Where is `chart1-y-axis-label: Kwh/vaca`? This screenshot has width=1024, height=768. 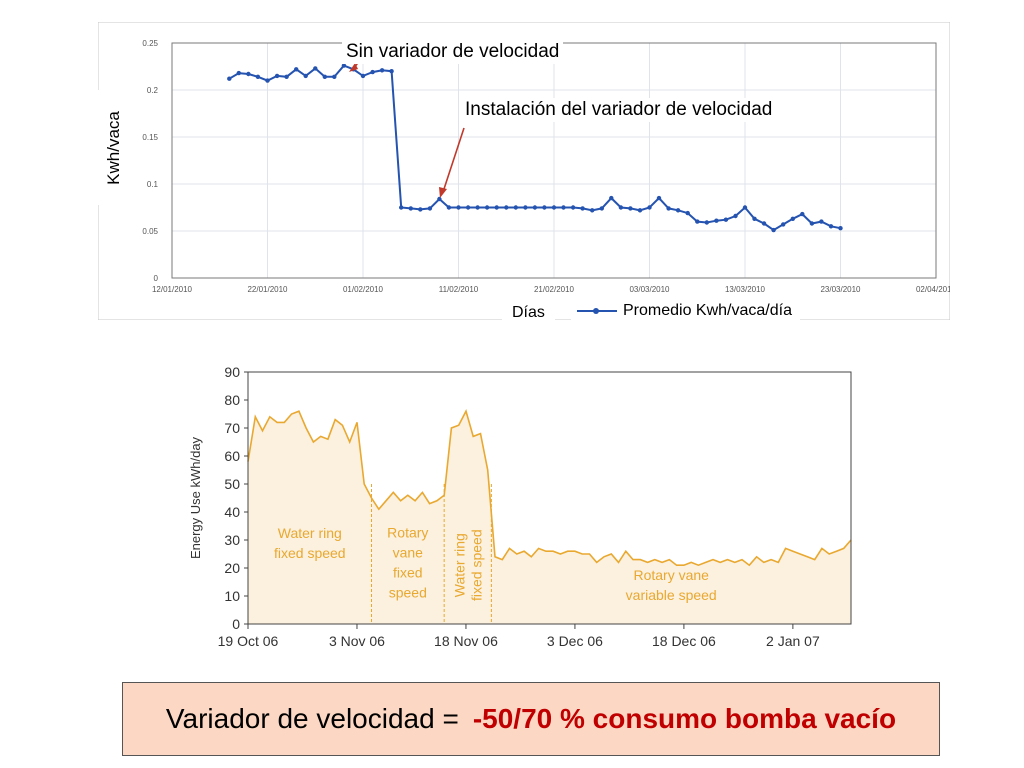 chart1-y-axis-label: Kwh/vaca is located at coordinates (113, 147).